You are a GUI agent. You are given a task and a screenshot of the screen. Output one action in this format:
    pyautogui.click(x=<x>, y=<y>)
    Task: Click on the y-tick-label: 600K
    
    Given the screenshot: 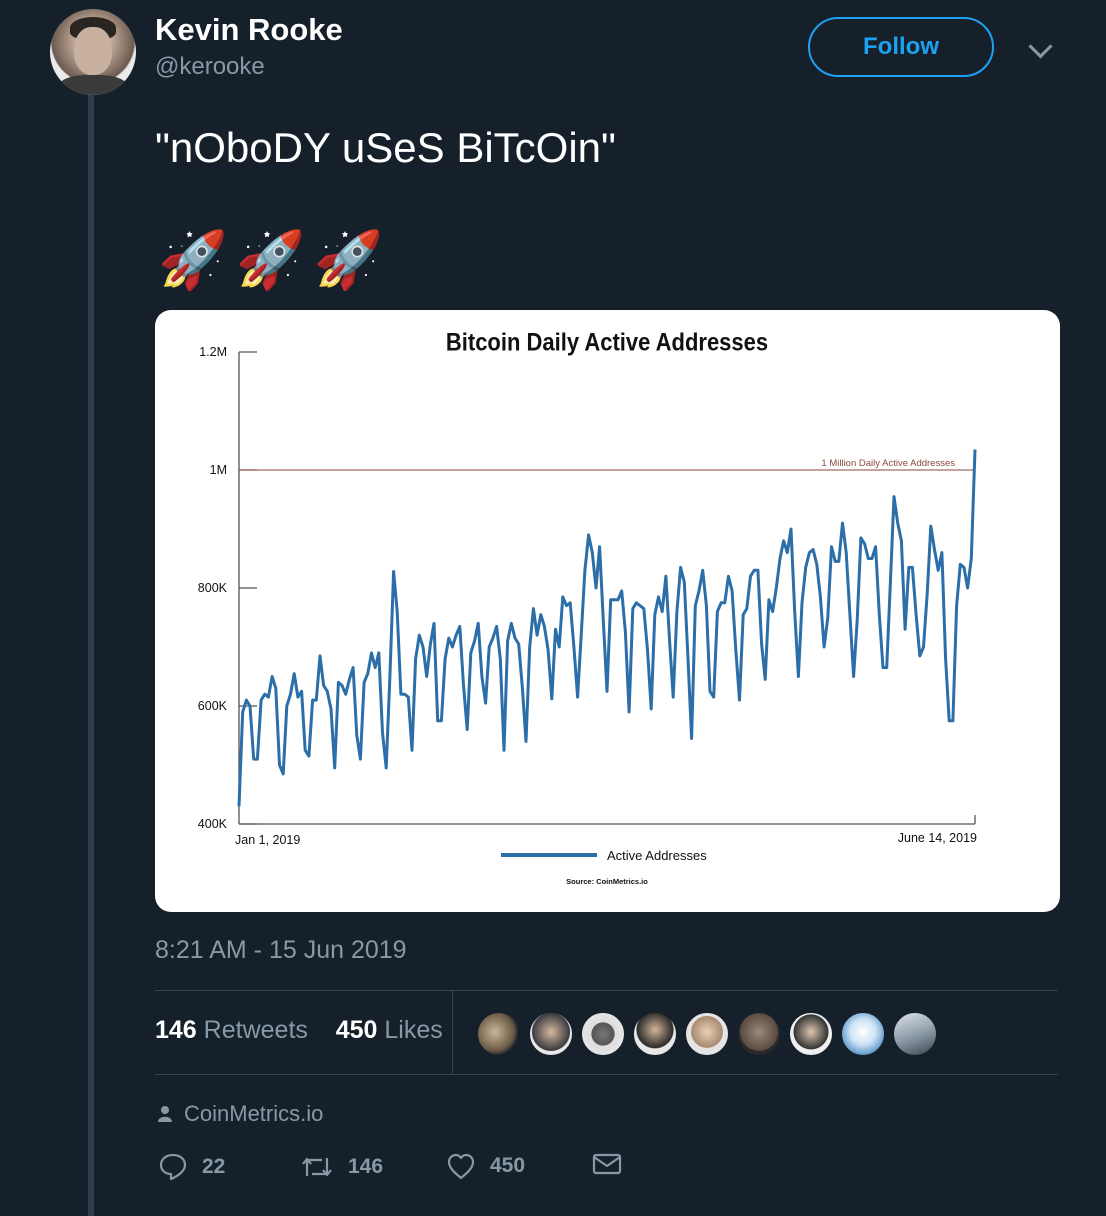 What is the action you would take?
    pyautogui.click(x=213, y=706)
    